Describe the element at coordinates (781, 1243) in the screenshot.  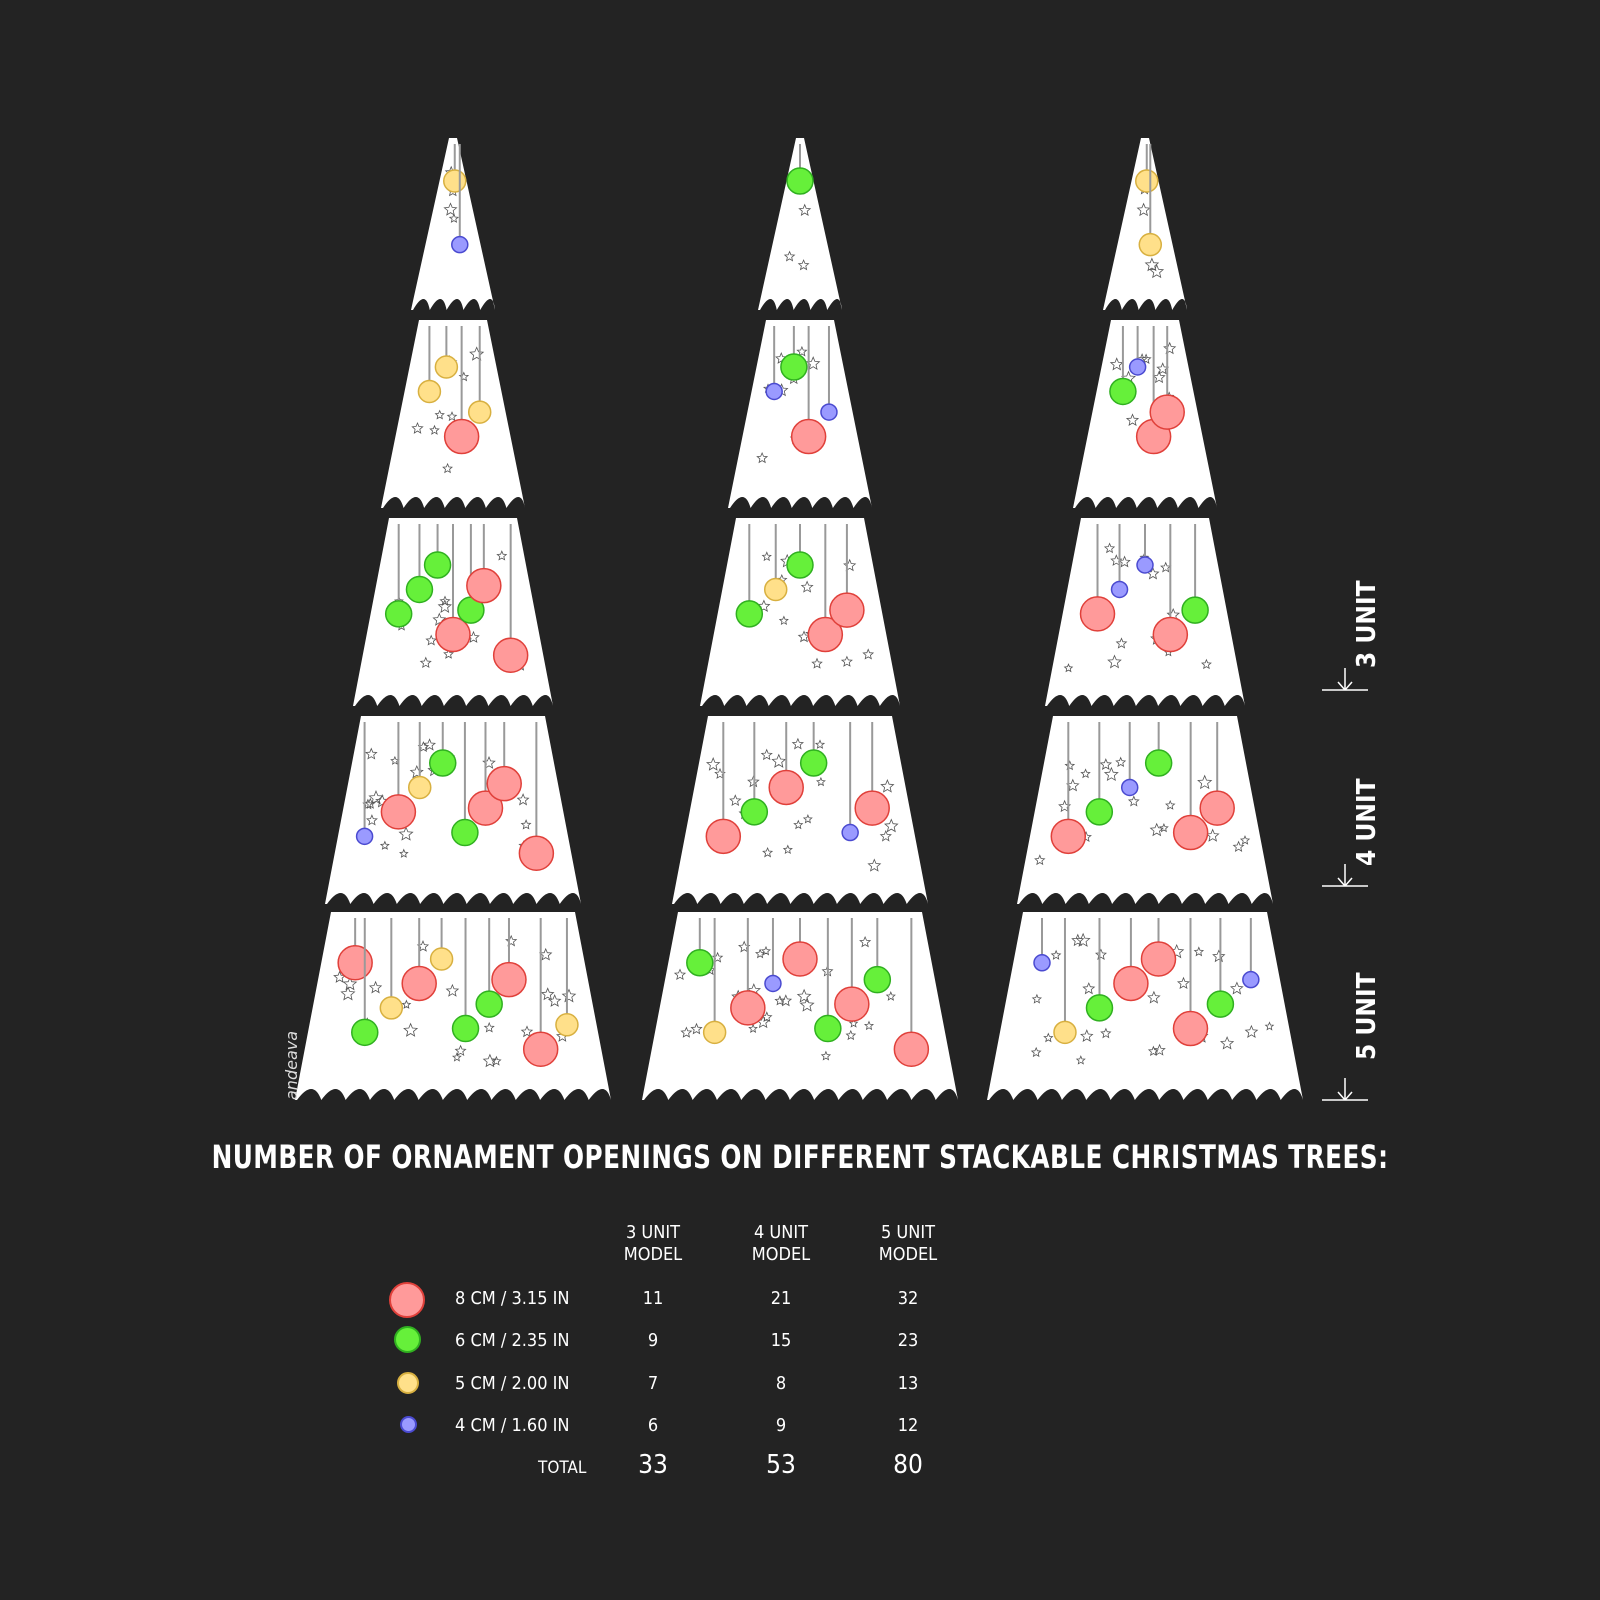
I see `column-header-4-unit: 4 UNIT MODEL` at that location.